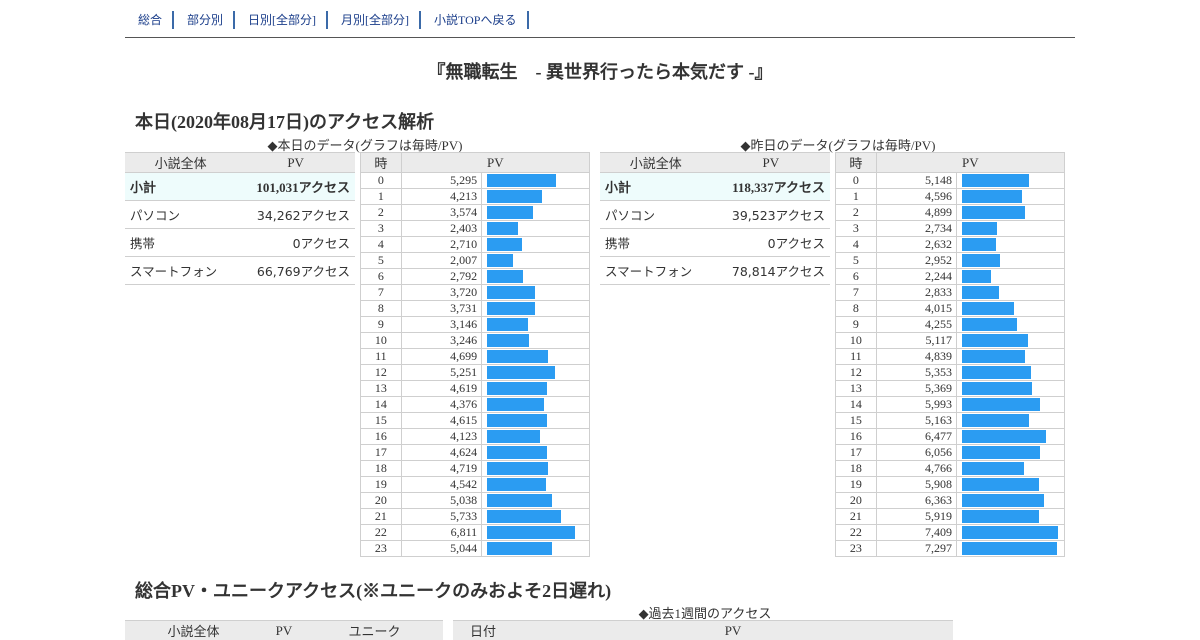 The image size is (1200, 640). What do you see at coordinates (381, 453) in the screenshot?
I see `hour-cell: 17` at bounding box center [381, 453].